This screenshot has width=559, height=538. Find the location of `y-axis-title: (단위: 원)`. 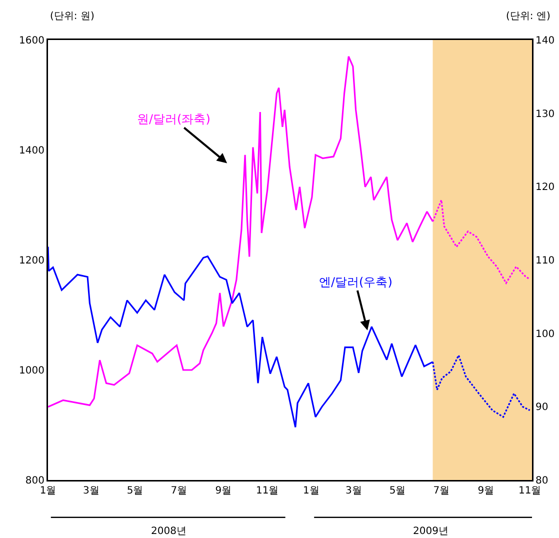

y-axis-title: (단위: 원) is located at coordinates (72, 16).